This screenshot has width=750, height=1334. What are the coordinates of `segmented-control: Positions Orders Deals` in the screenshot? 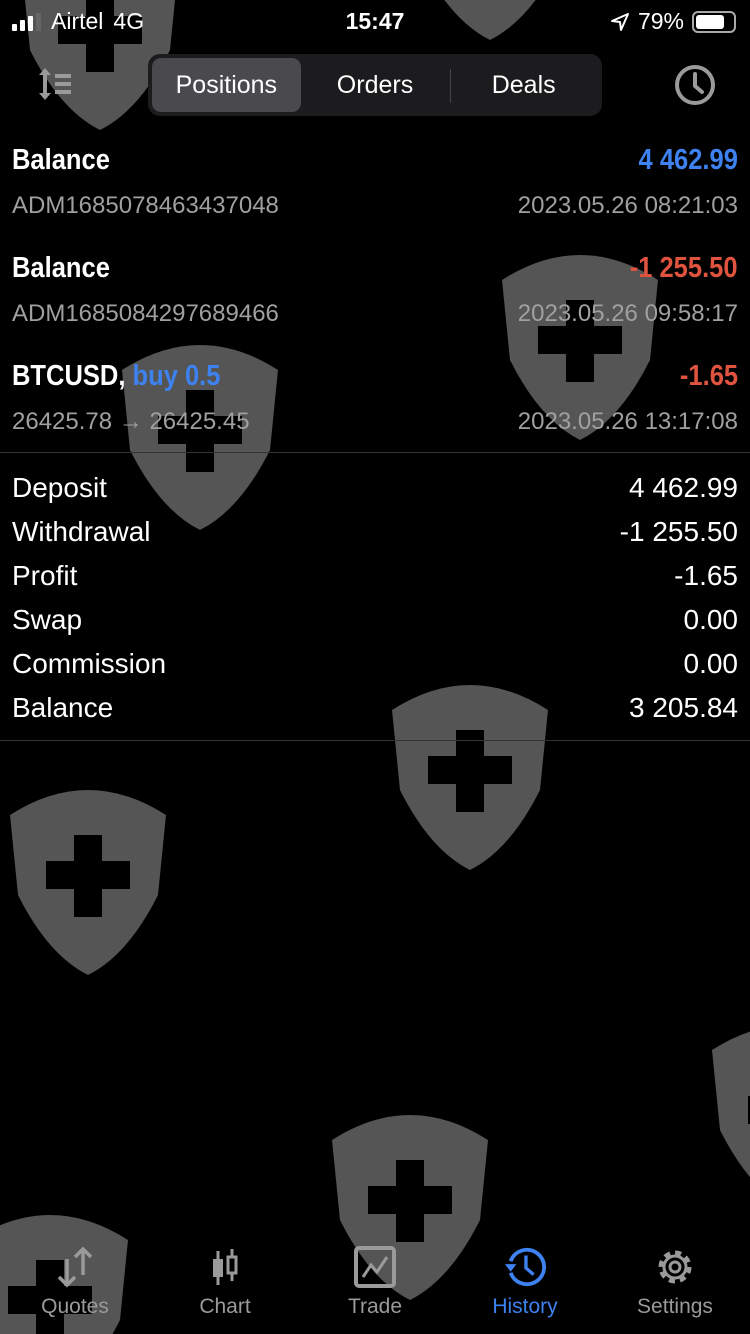 It's located at (375, 85).